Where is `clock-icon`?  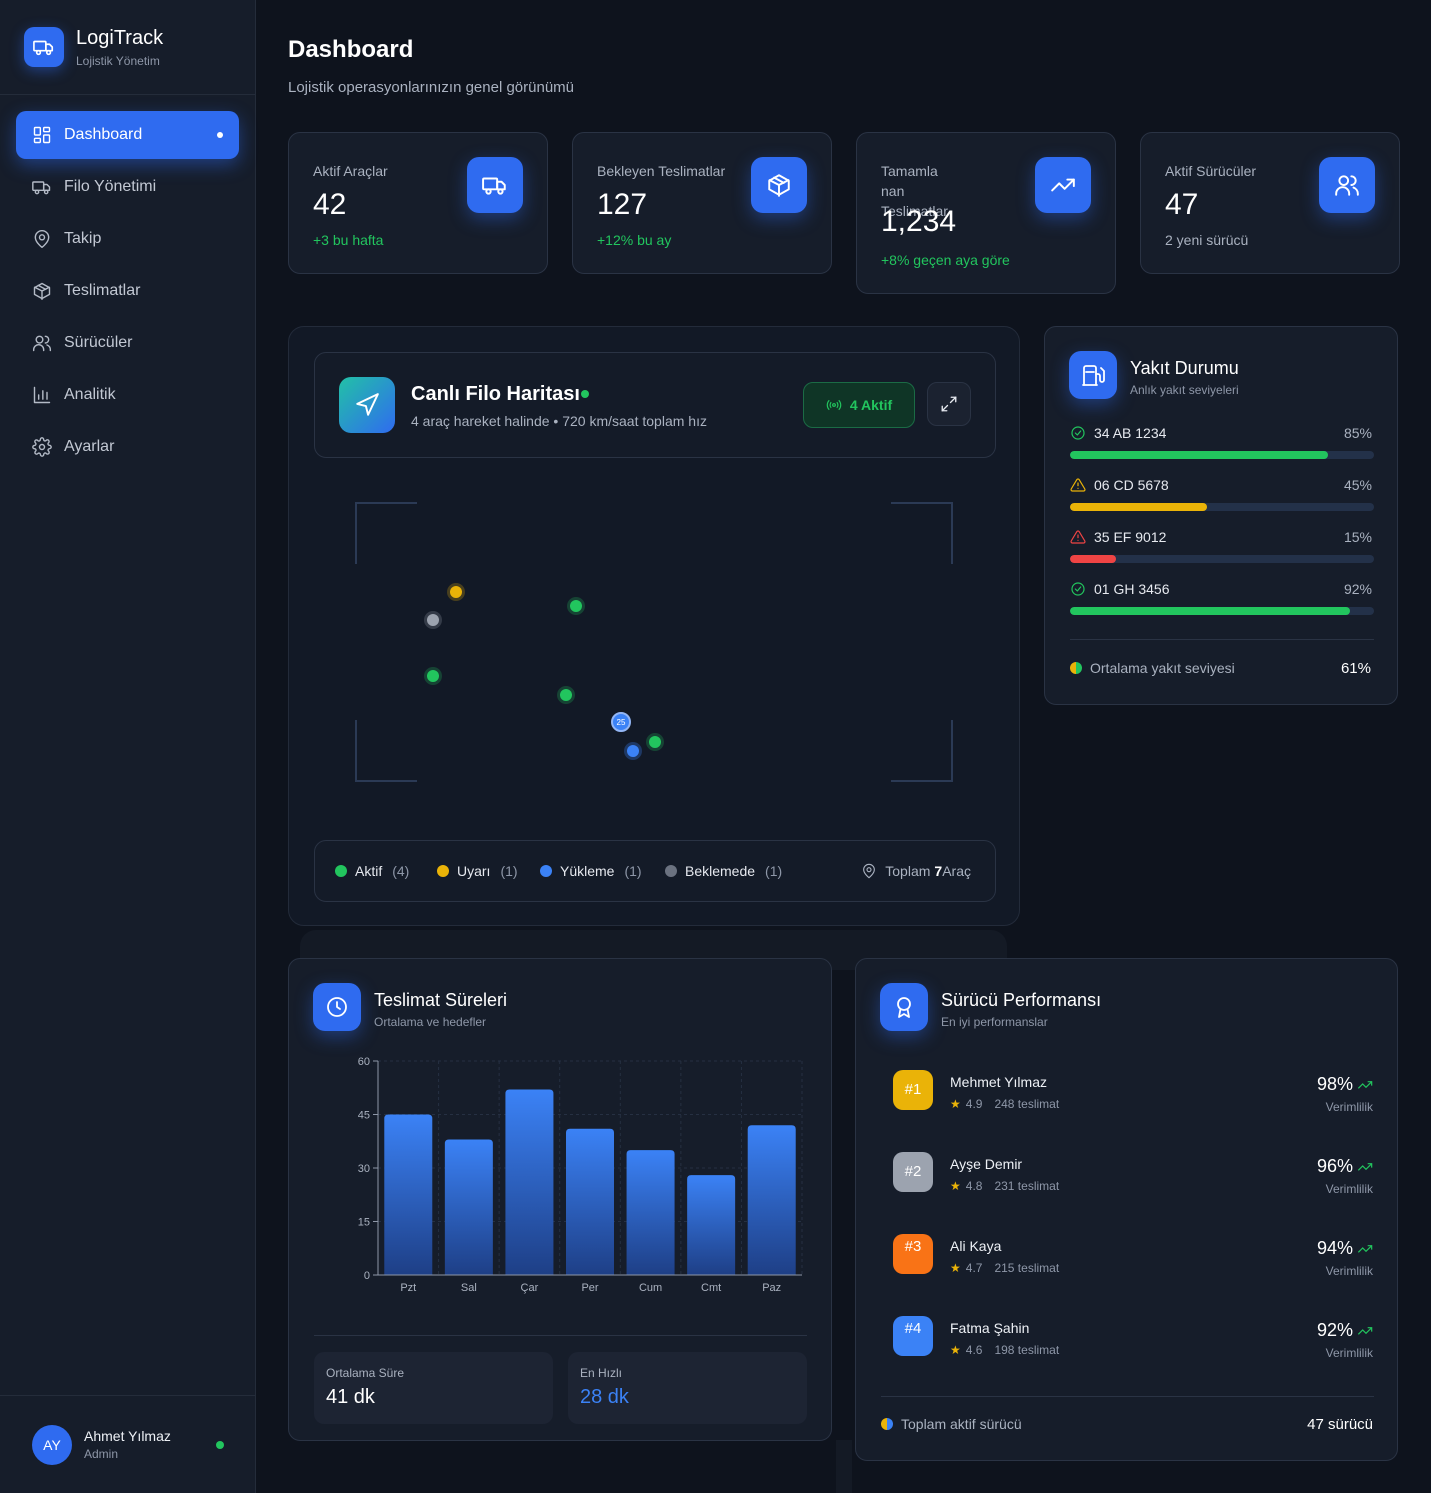 clock-icon is located at coordinates (337, 1007).